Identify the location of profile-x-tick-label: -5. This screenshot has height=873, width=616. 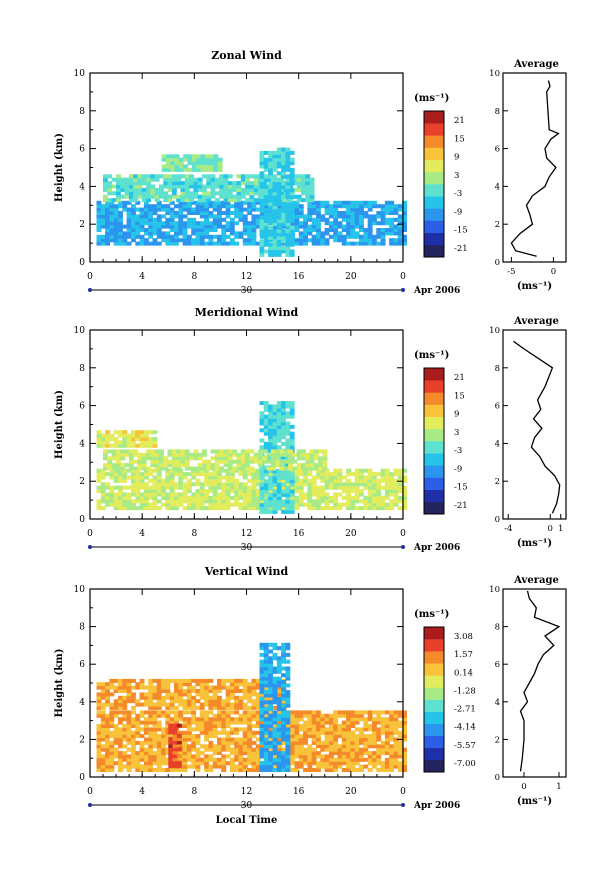
(511, 272).